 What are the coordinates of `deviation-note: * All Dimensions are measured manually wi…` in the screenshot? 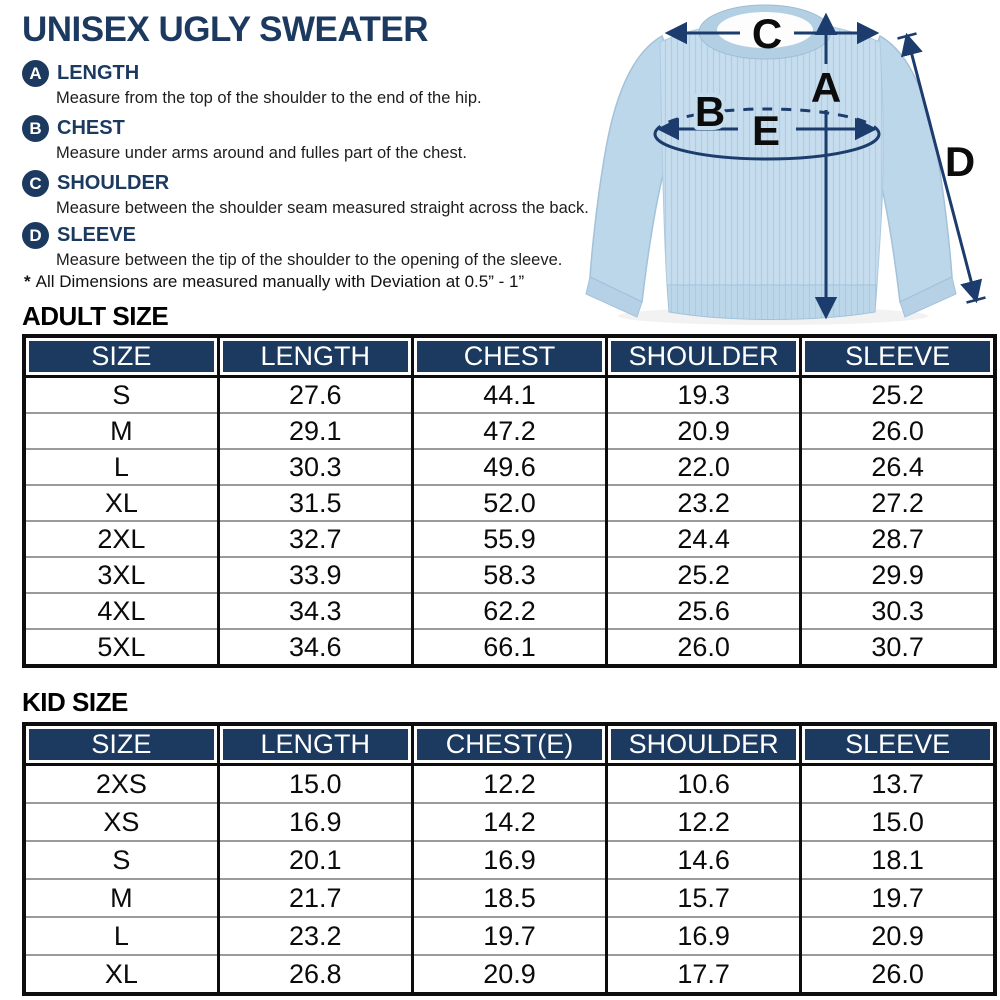 It's located at (274, 282).